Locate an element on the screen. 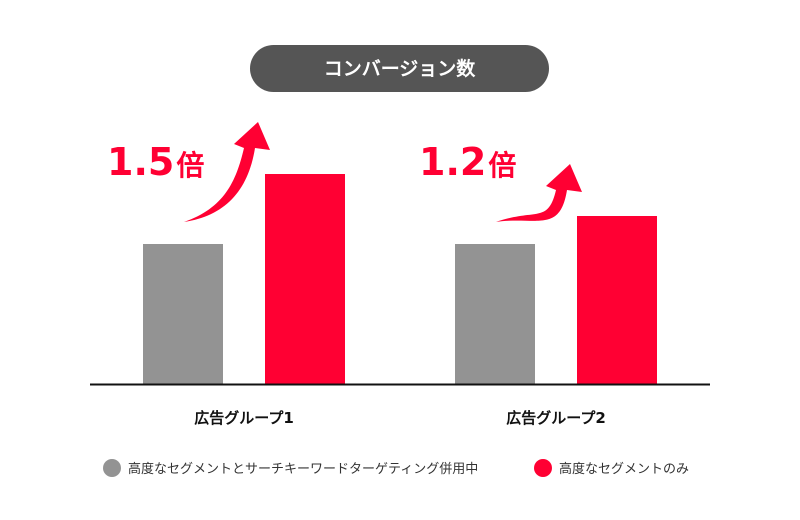  legend-label-red: 高度なセグメントのみ is located at coordinates (624, 469).